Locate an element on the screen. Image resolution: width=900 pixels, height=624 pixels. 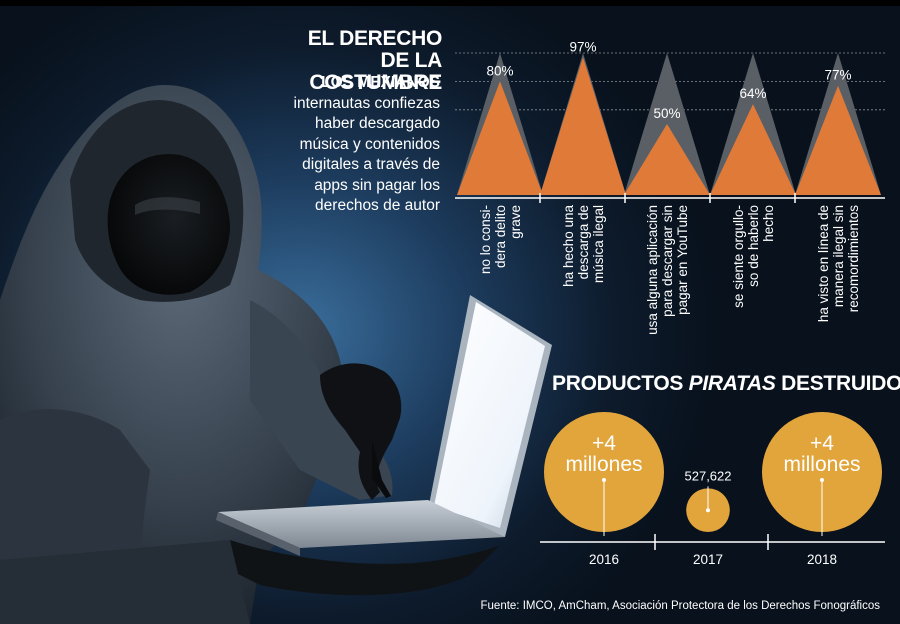
peaks is located at coordinates (669, 126).